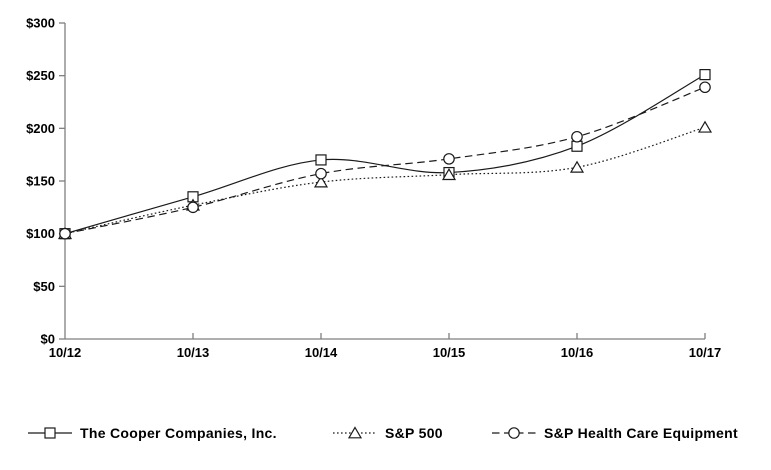  I want to click on y-tick-label: $100, so click(40, 233).